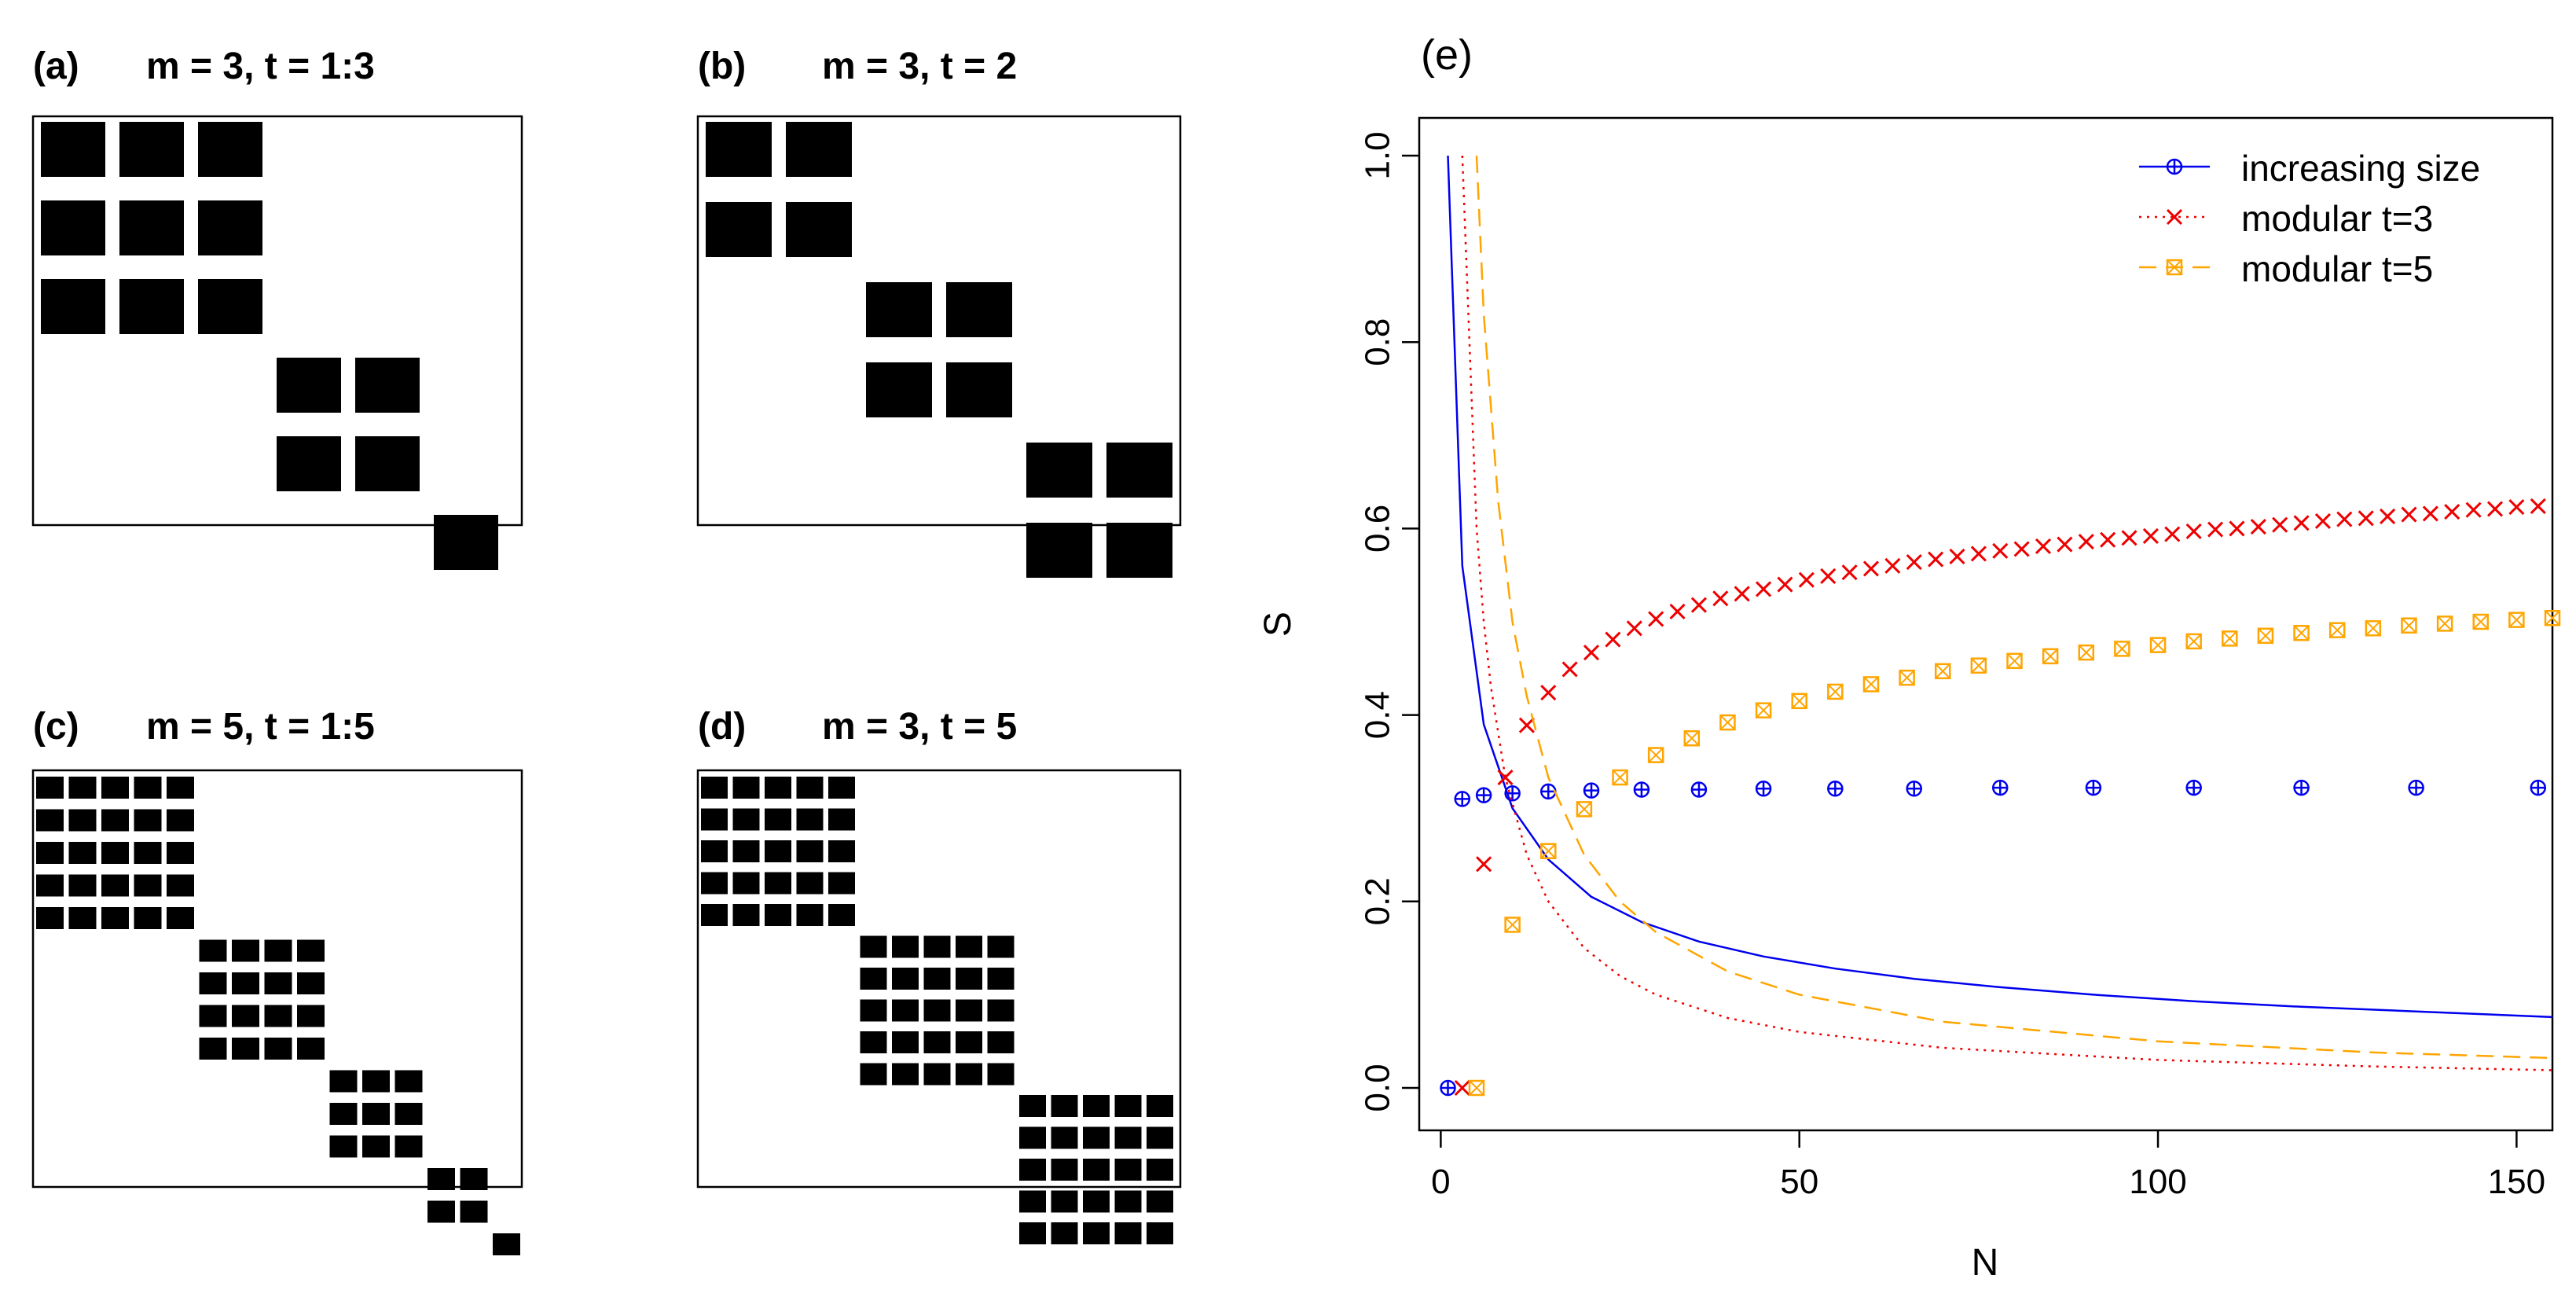  Describe the element at coordinates (277, 321) in the screenshot. I see `panel-a-frame` at that location.